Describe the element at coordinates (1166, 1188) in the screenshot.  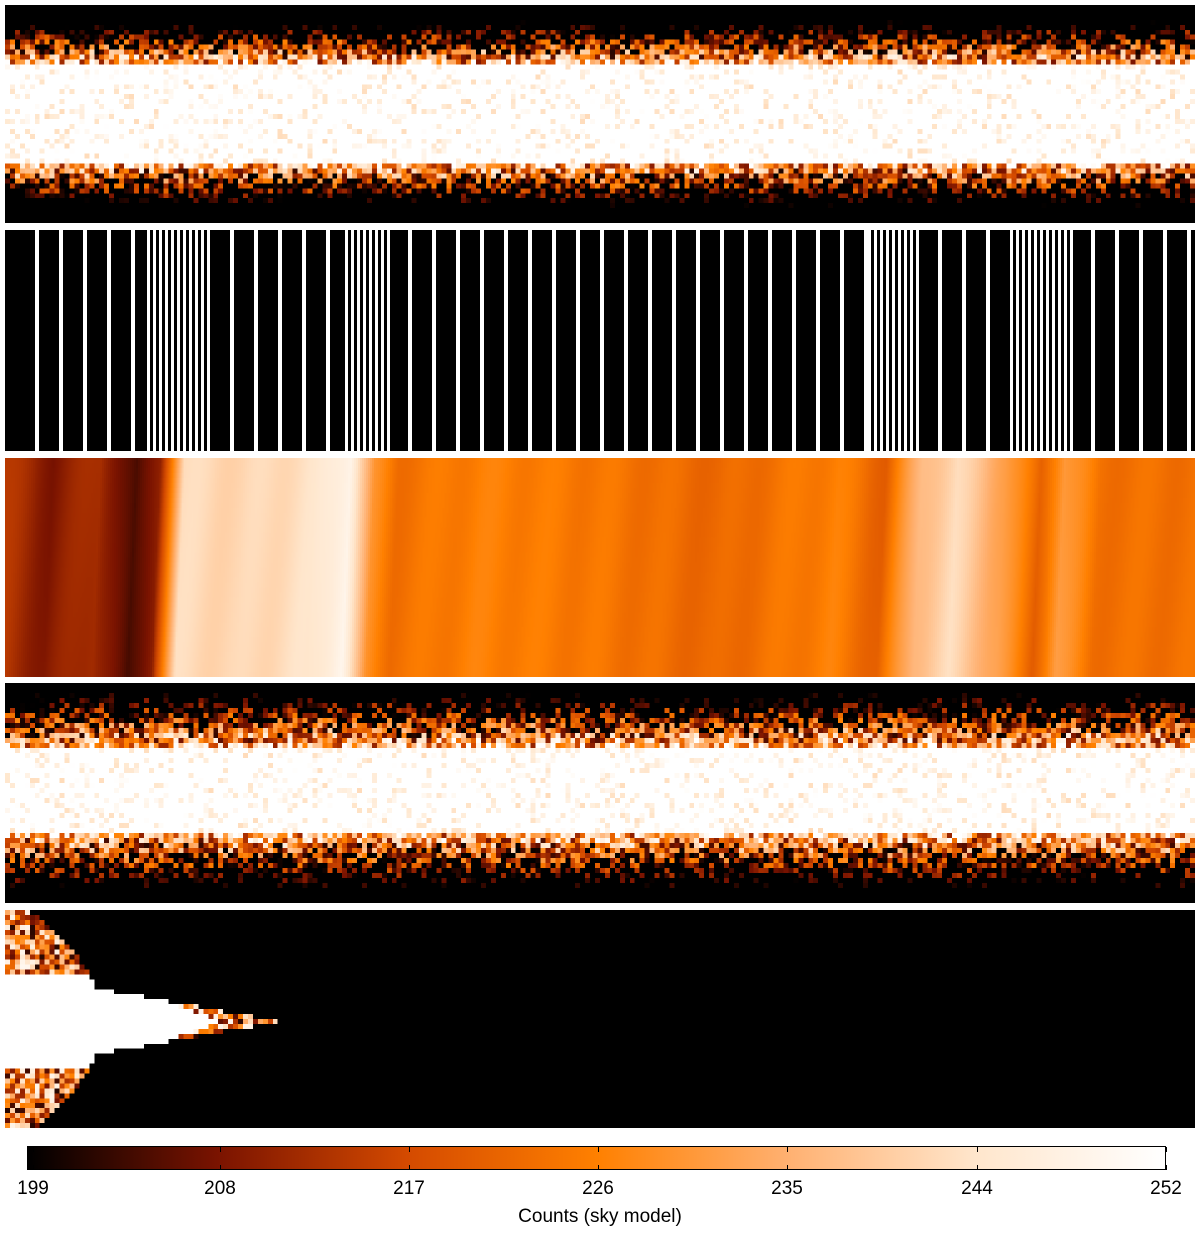
I see `colorbar-tick-label: 252` at that location.